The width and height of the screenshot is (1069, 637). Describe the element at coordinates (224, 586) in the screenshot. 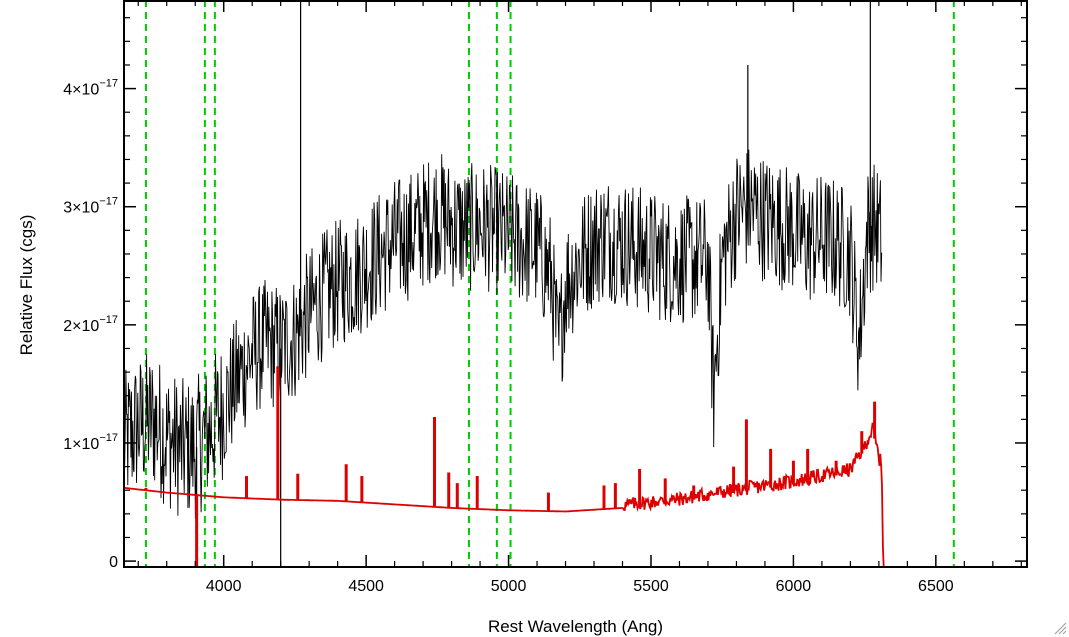

I see `x-tick-label: 4000` at that location.